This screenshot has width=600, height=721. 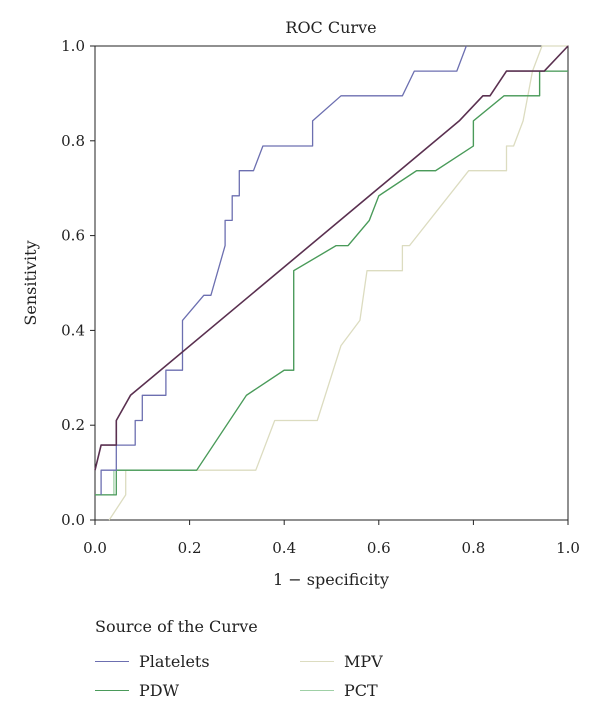 What do you see at coordinates (341, 661) in the screenshot?
I see `legend-item-mpv: MPV` at bounding box center [341, 661].